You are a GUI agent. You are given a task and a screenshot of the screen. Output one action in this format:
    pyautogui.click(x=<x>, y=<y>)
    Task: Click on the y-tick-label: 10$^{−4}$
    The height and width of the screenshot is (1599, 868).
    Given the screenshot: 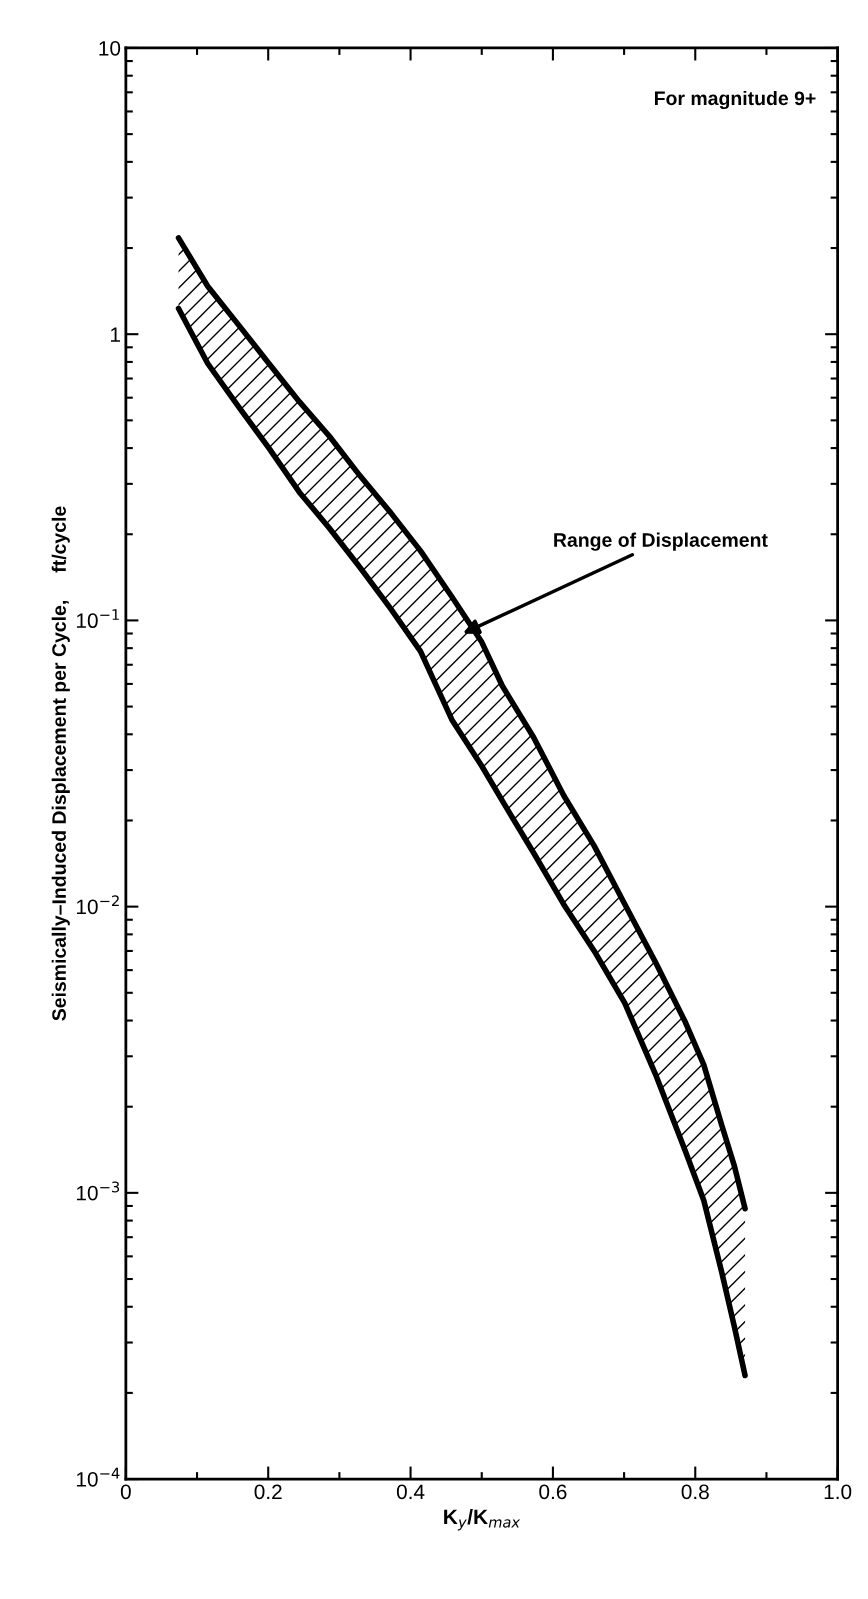 What is the action you would take?
    pyautogui.click(x=98, y=1477)
    